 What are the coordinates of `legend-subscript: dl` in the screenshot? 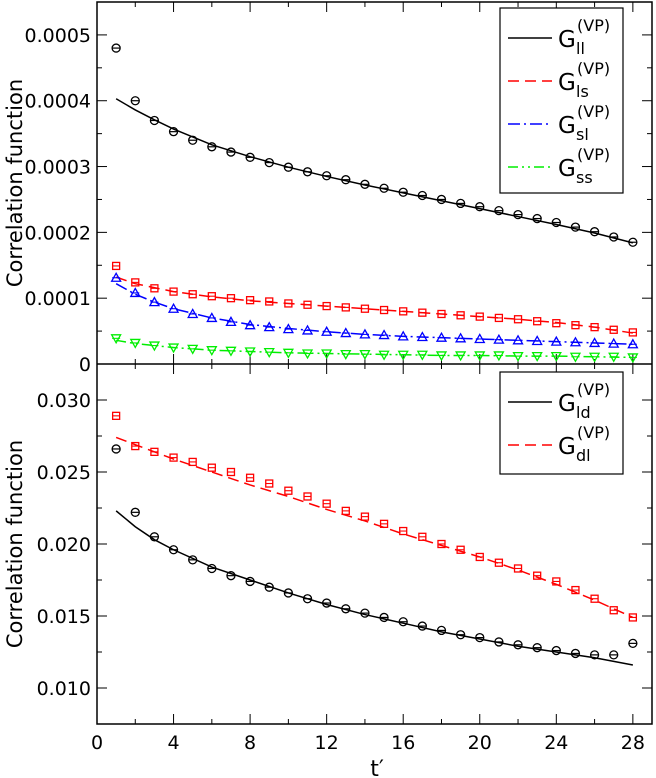 It's located at (583, 455).